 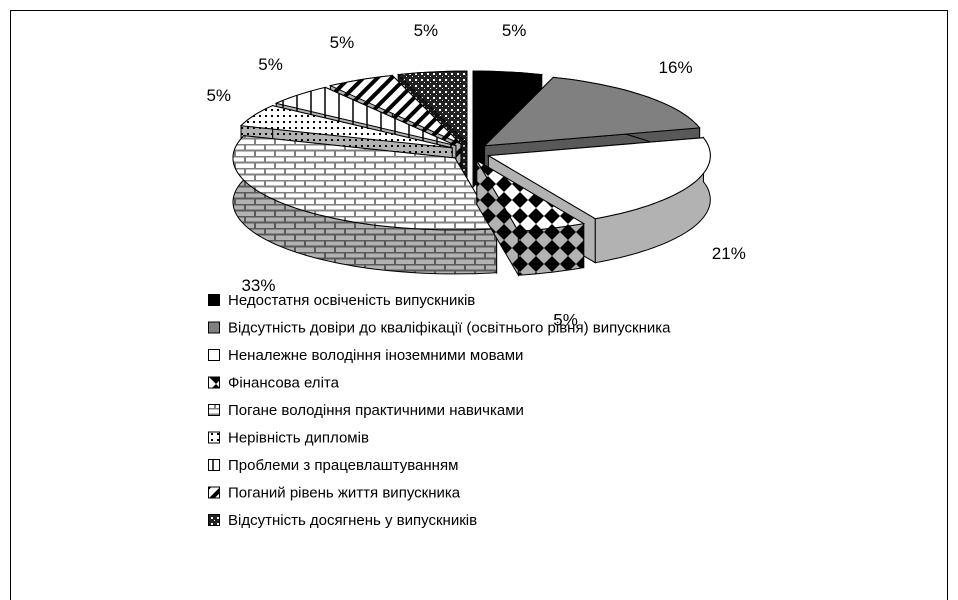 What do you see at coordinates (351, 300) in the screenshot?
I see `legend-label: Недостатня освіченість випускників` at bounding box center [351, 300].